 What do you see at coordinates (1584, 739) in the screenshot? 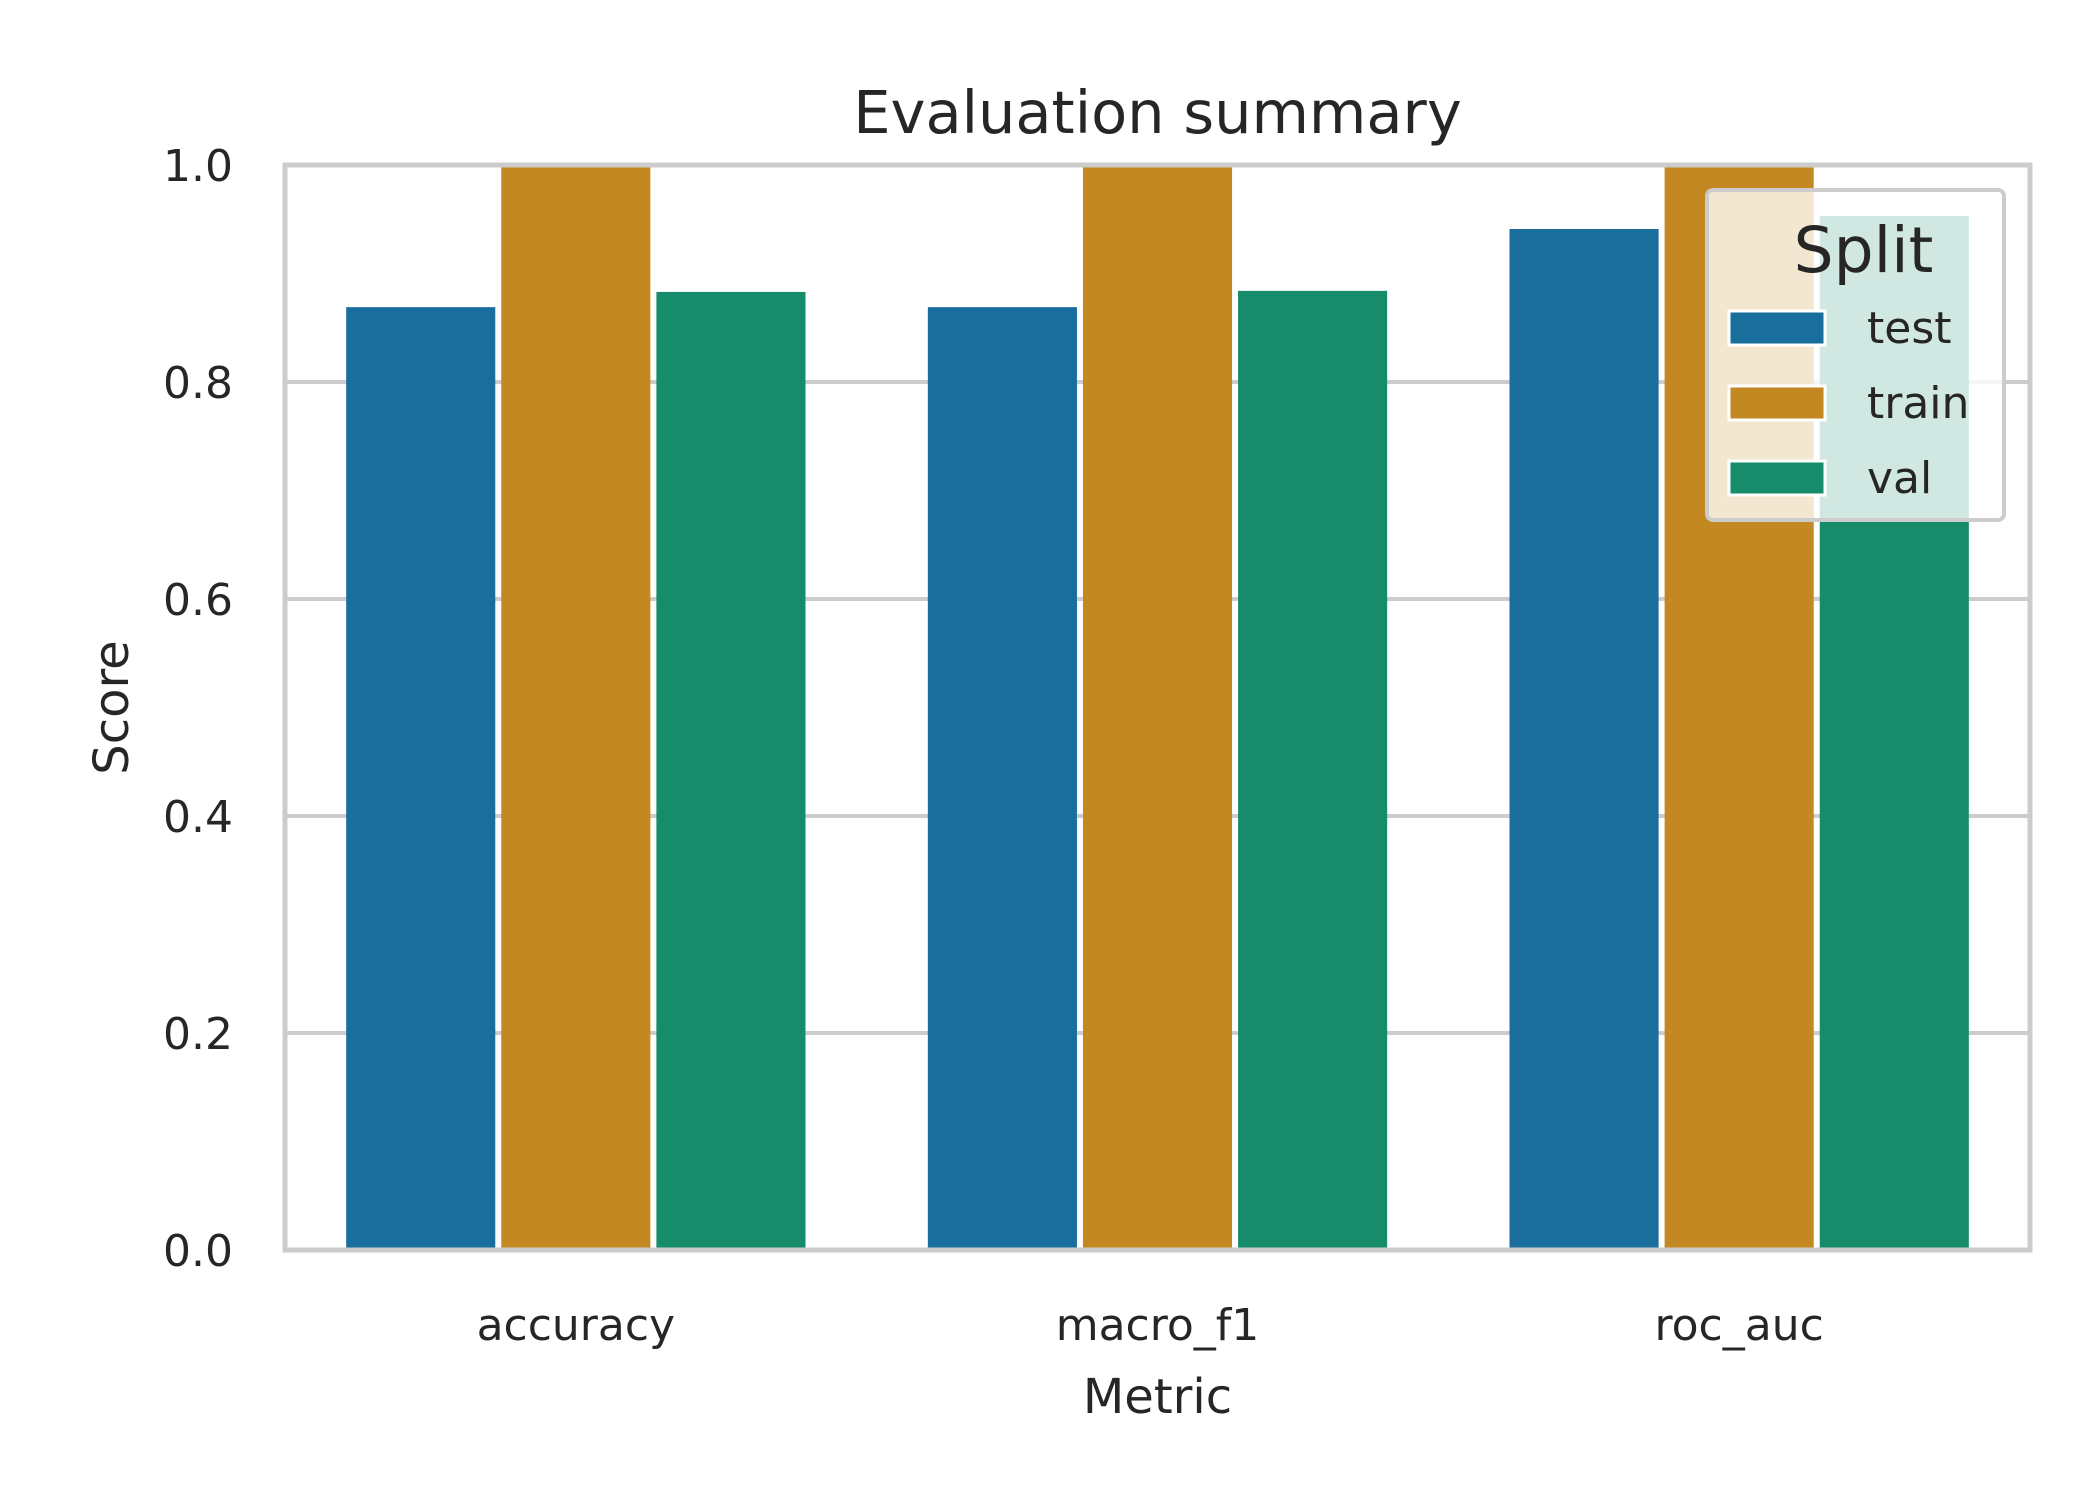
I see `bar-test-roc_auc` at bounding box center [1584, 739].